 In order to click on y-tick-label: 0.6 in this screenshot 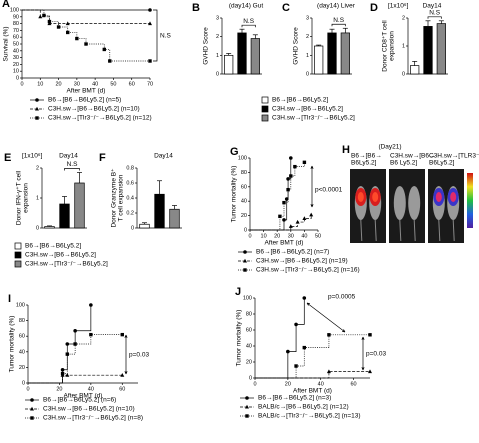, I will do `click(130, 183)`.